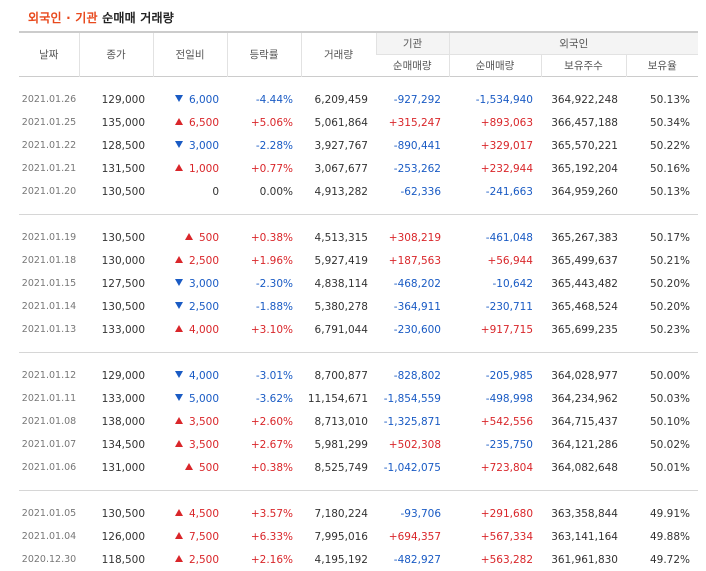 Image resolution: width=706 pixels, height=571 pixels. Describe the element at coordinates (338, 145) in the screenshot. I see `cell-volume: 3,927,767` at that location.